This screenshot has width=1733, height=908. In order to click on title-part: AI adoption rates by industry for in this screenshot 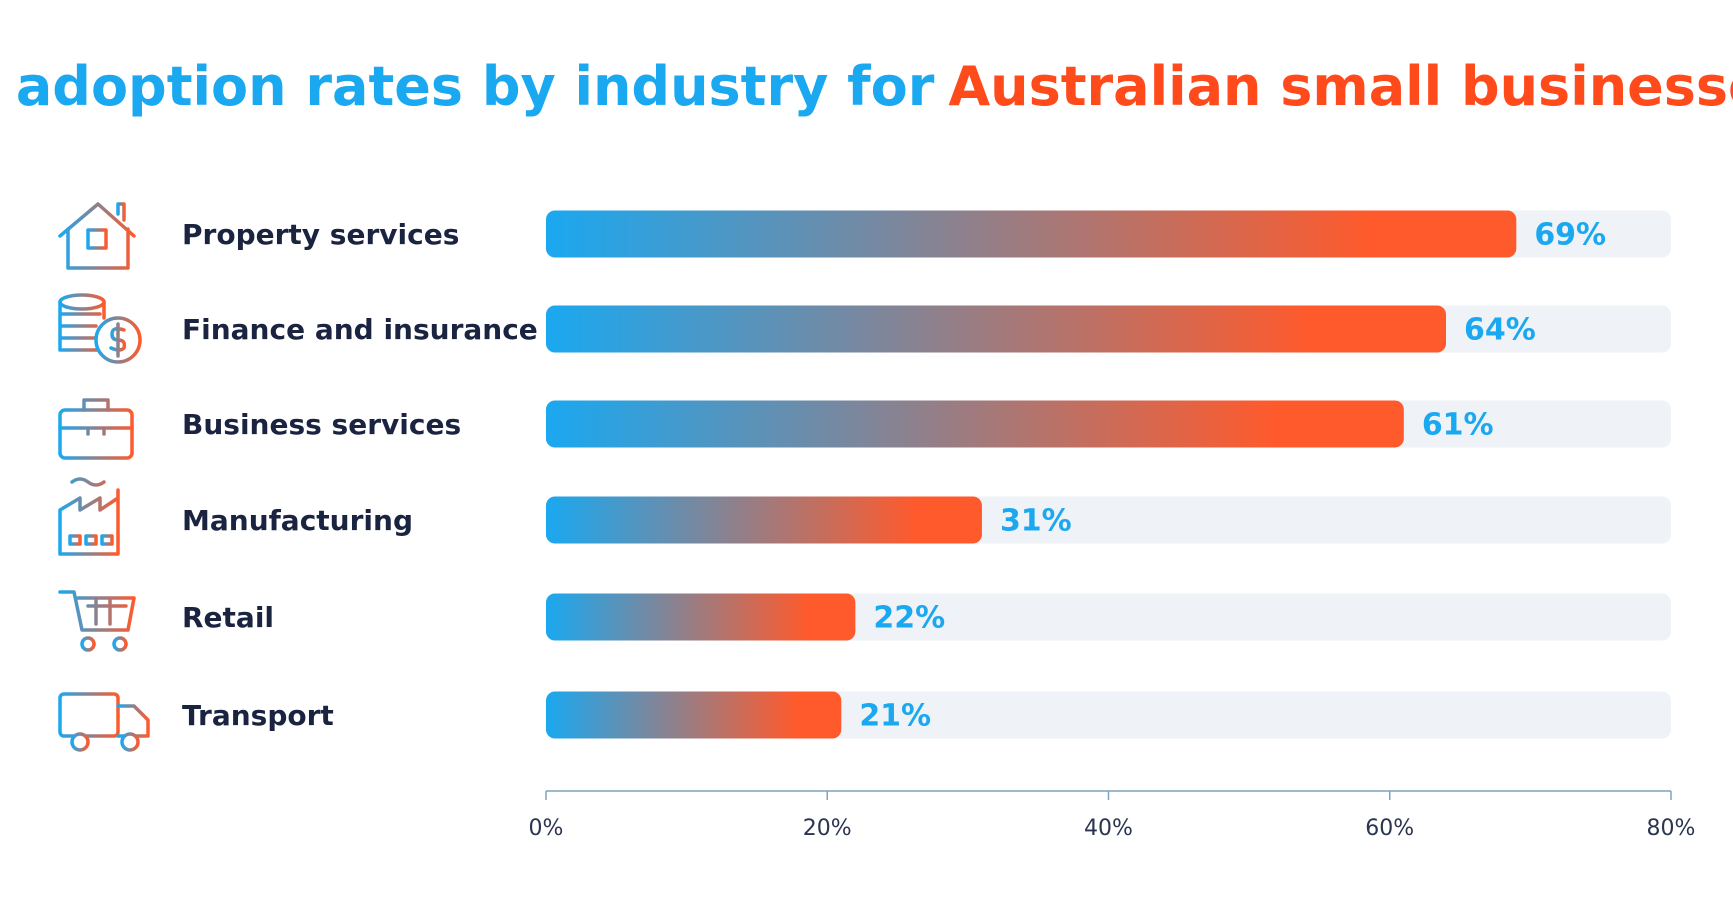, I will do `click(467, 86)`.